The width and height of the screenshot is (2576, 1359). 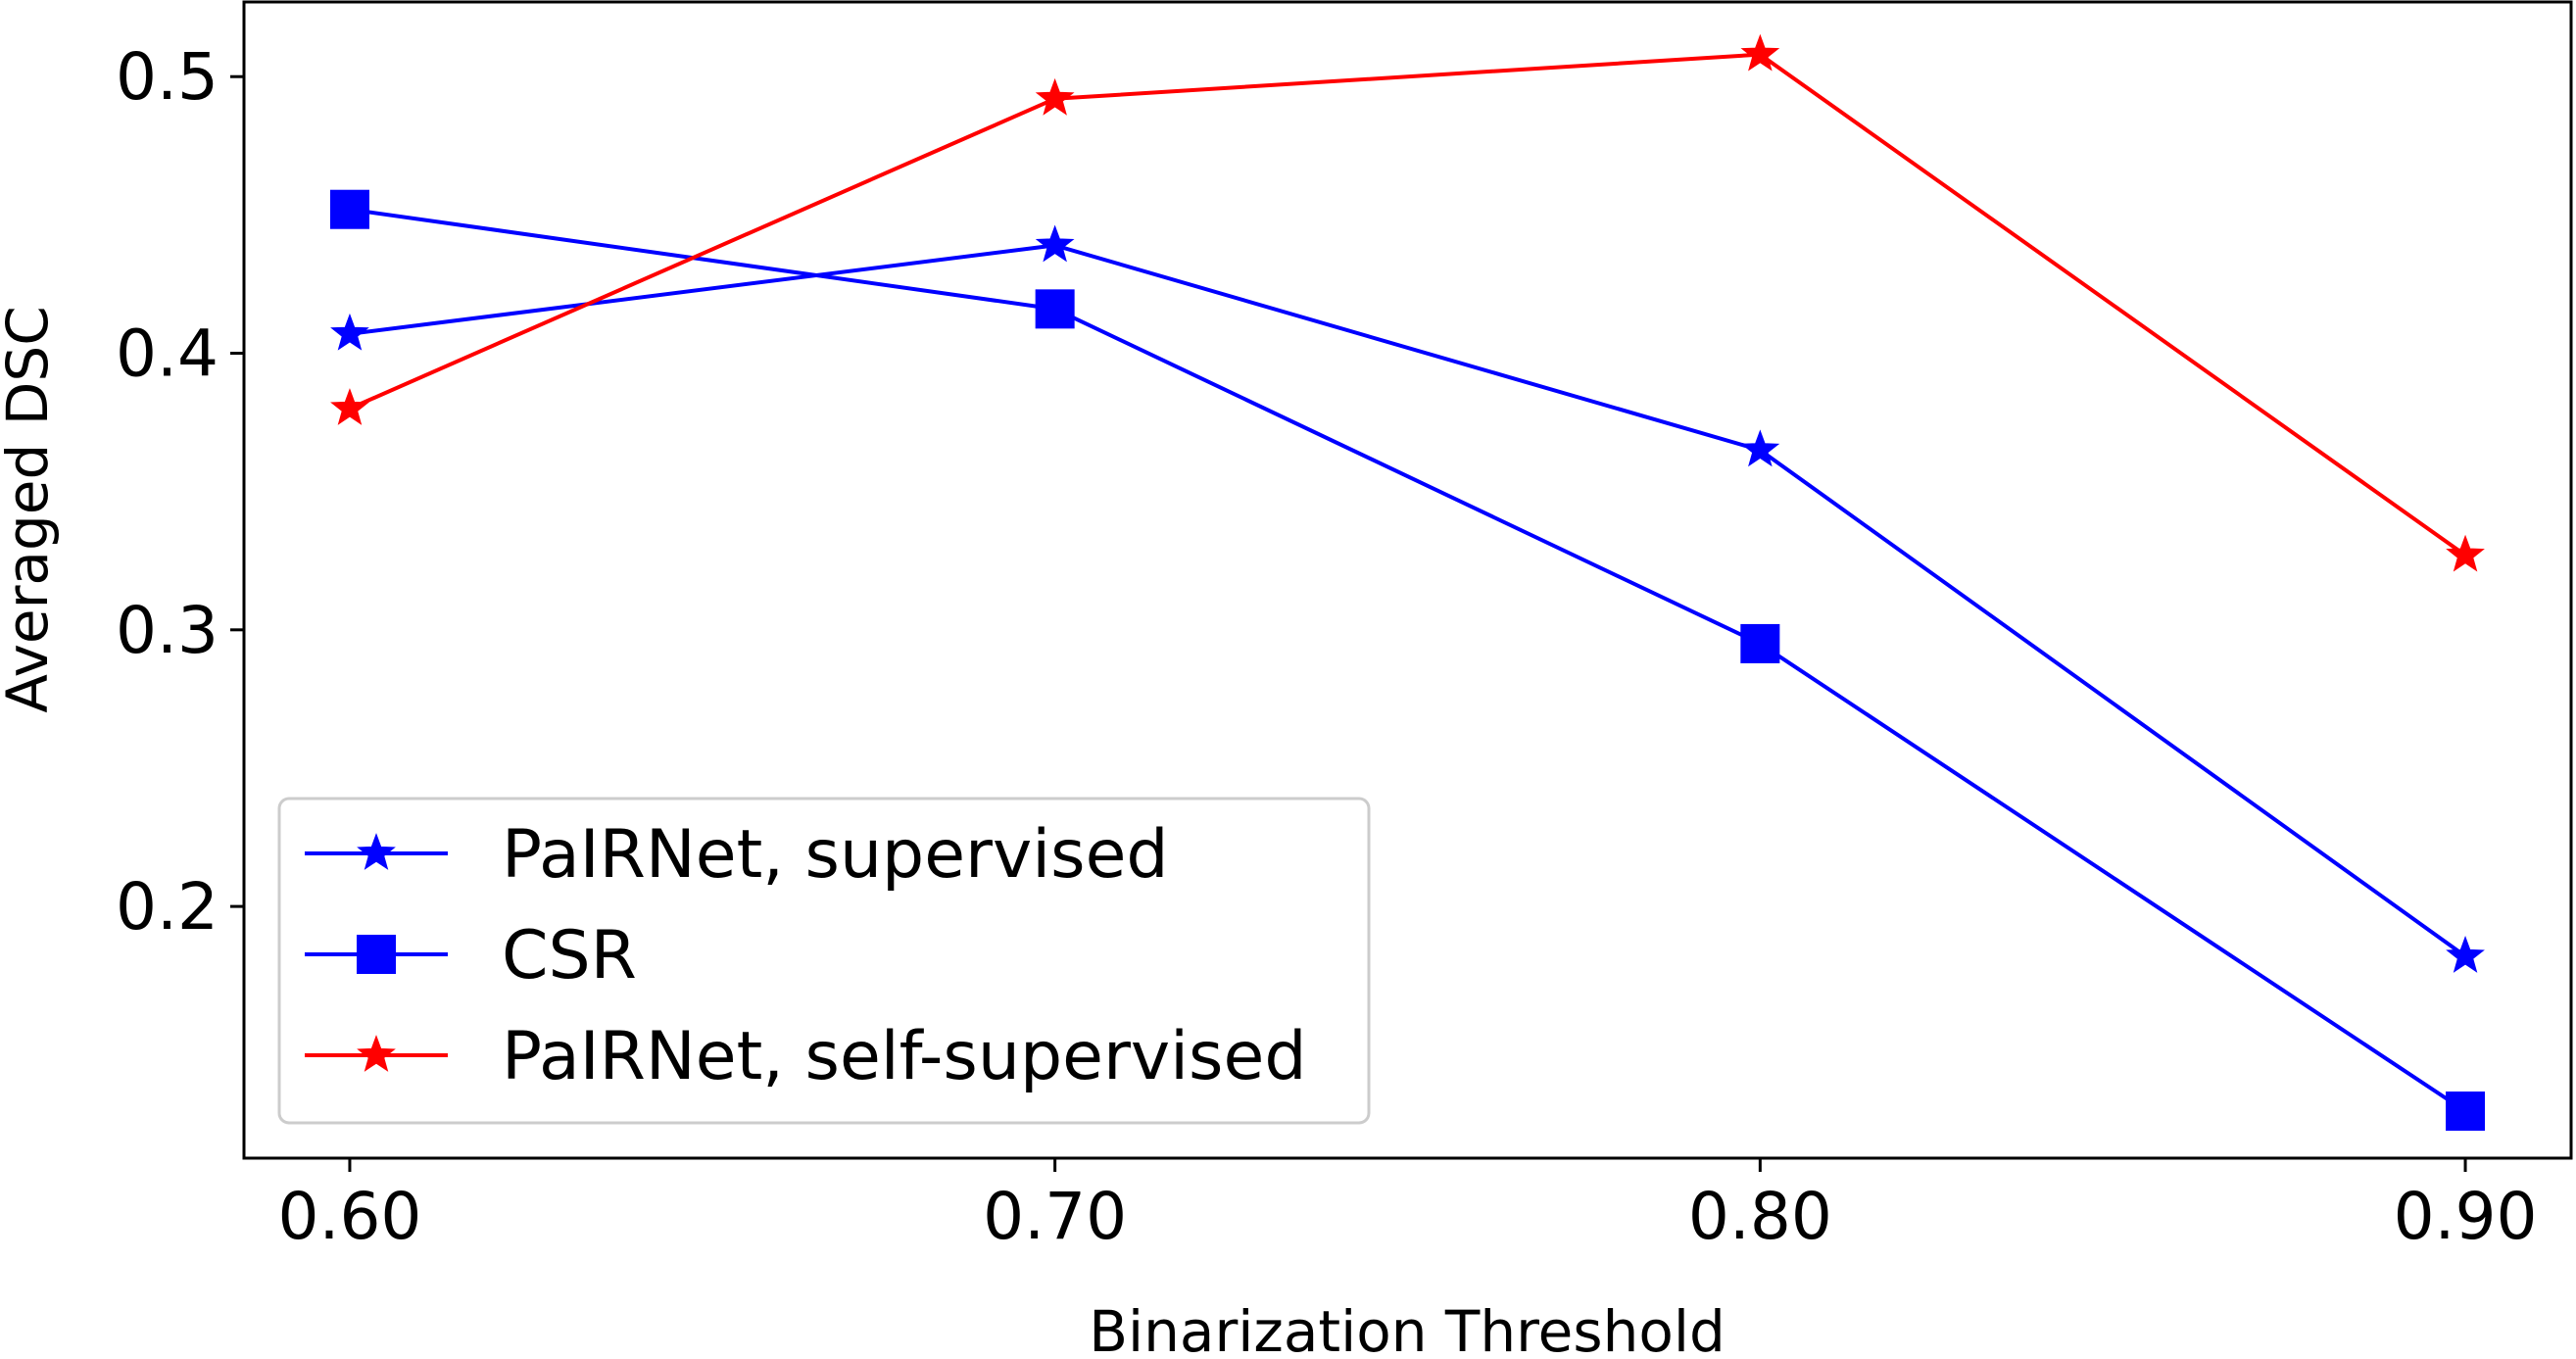 I want to click on x-axis-label: Binarization Threshold, so click(x=1407, y=1328).